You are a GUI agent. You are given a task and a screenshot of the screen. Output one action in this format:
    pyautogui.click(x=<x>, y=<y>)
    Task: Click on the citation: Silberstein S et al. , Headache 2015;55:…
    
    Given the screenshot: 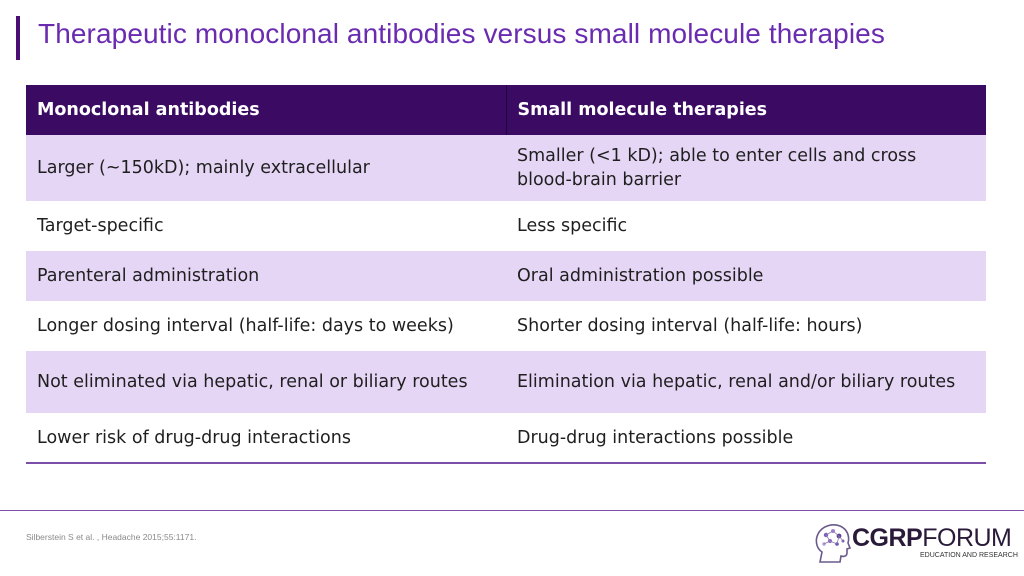 What is the action you would take?
    pyautogui.click(x=111, y=537)
    